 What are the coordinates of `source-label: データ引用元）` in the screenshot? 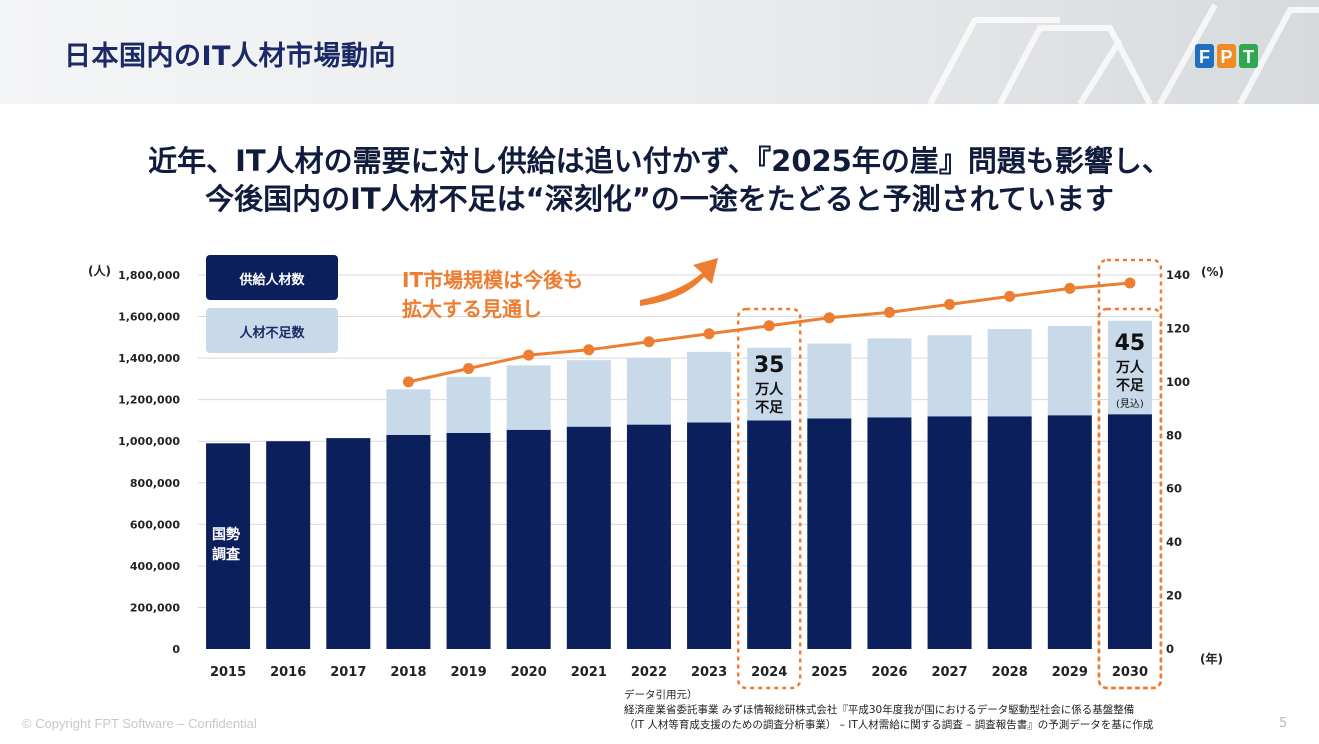 It's located at (661, 695).